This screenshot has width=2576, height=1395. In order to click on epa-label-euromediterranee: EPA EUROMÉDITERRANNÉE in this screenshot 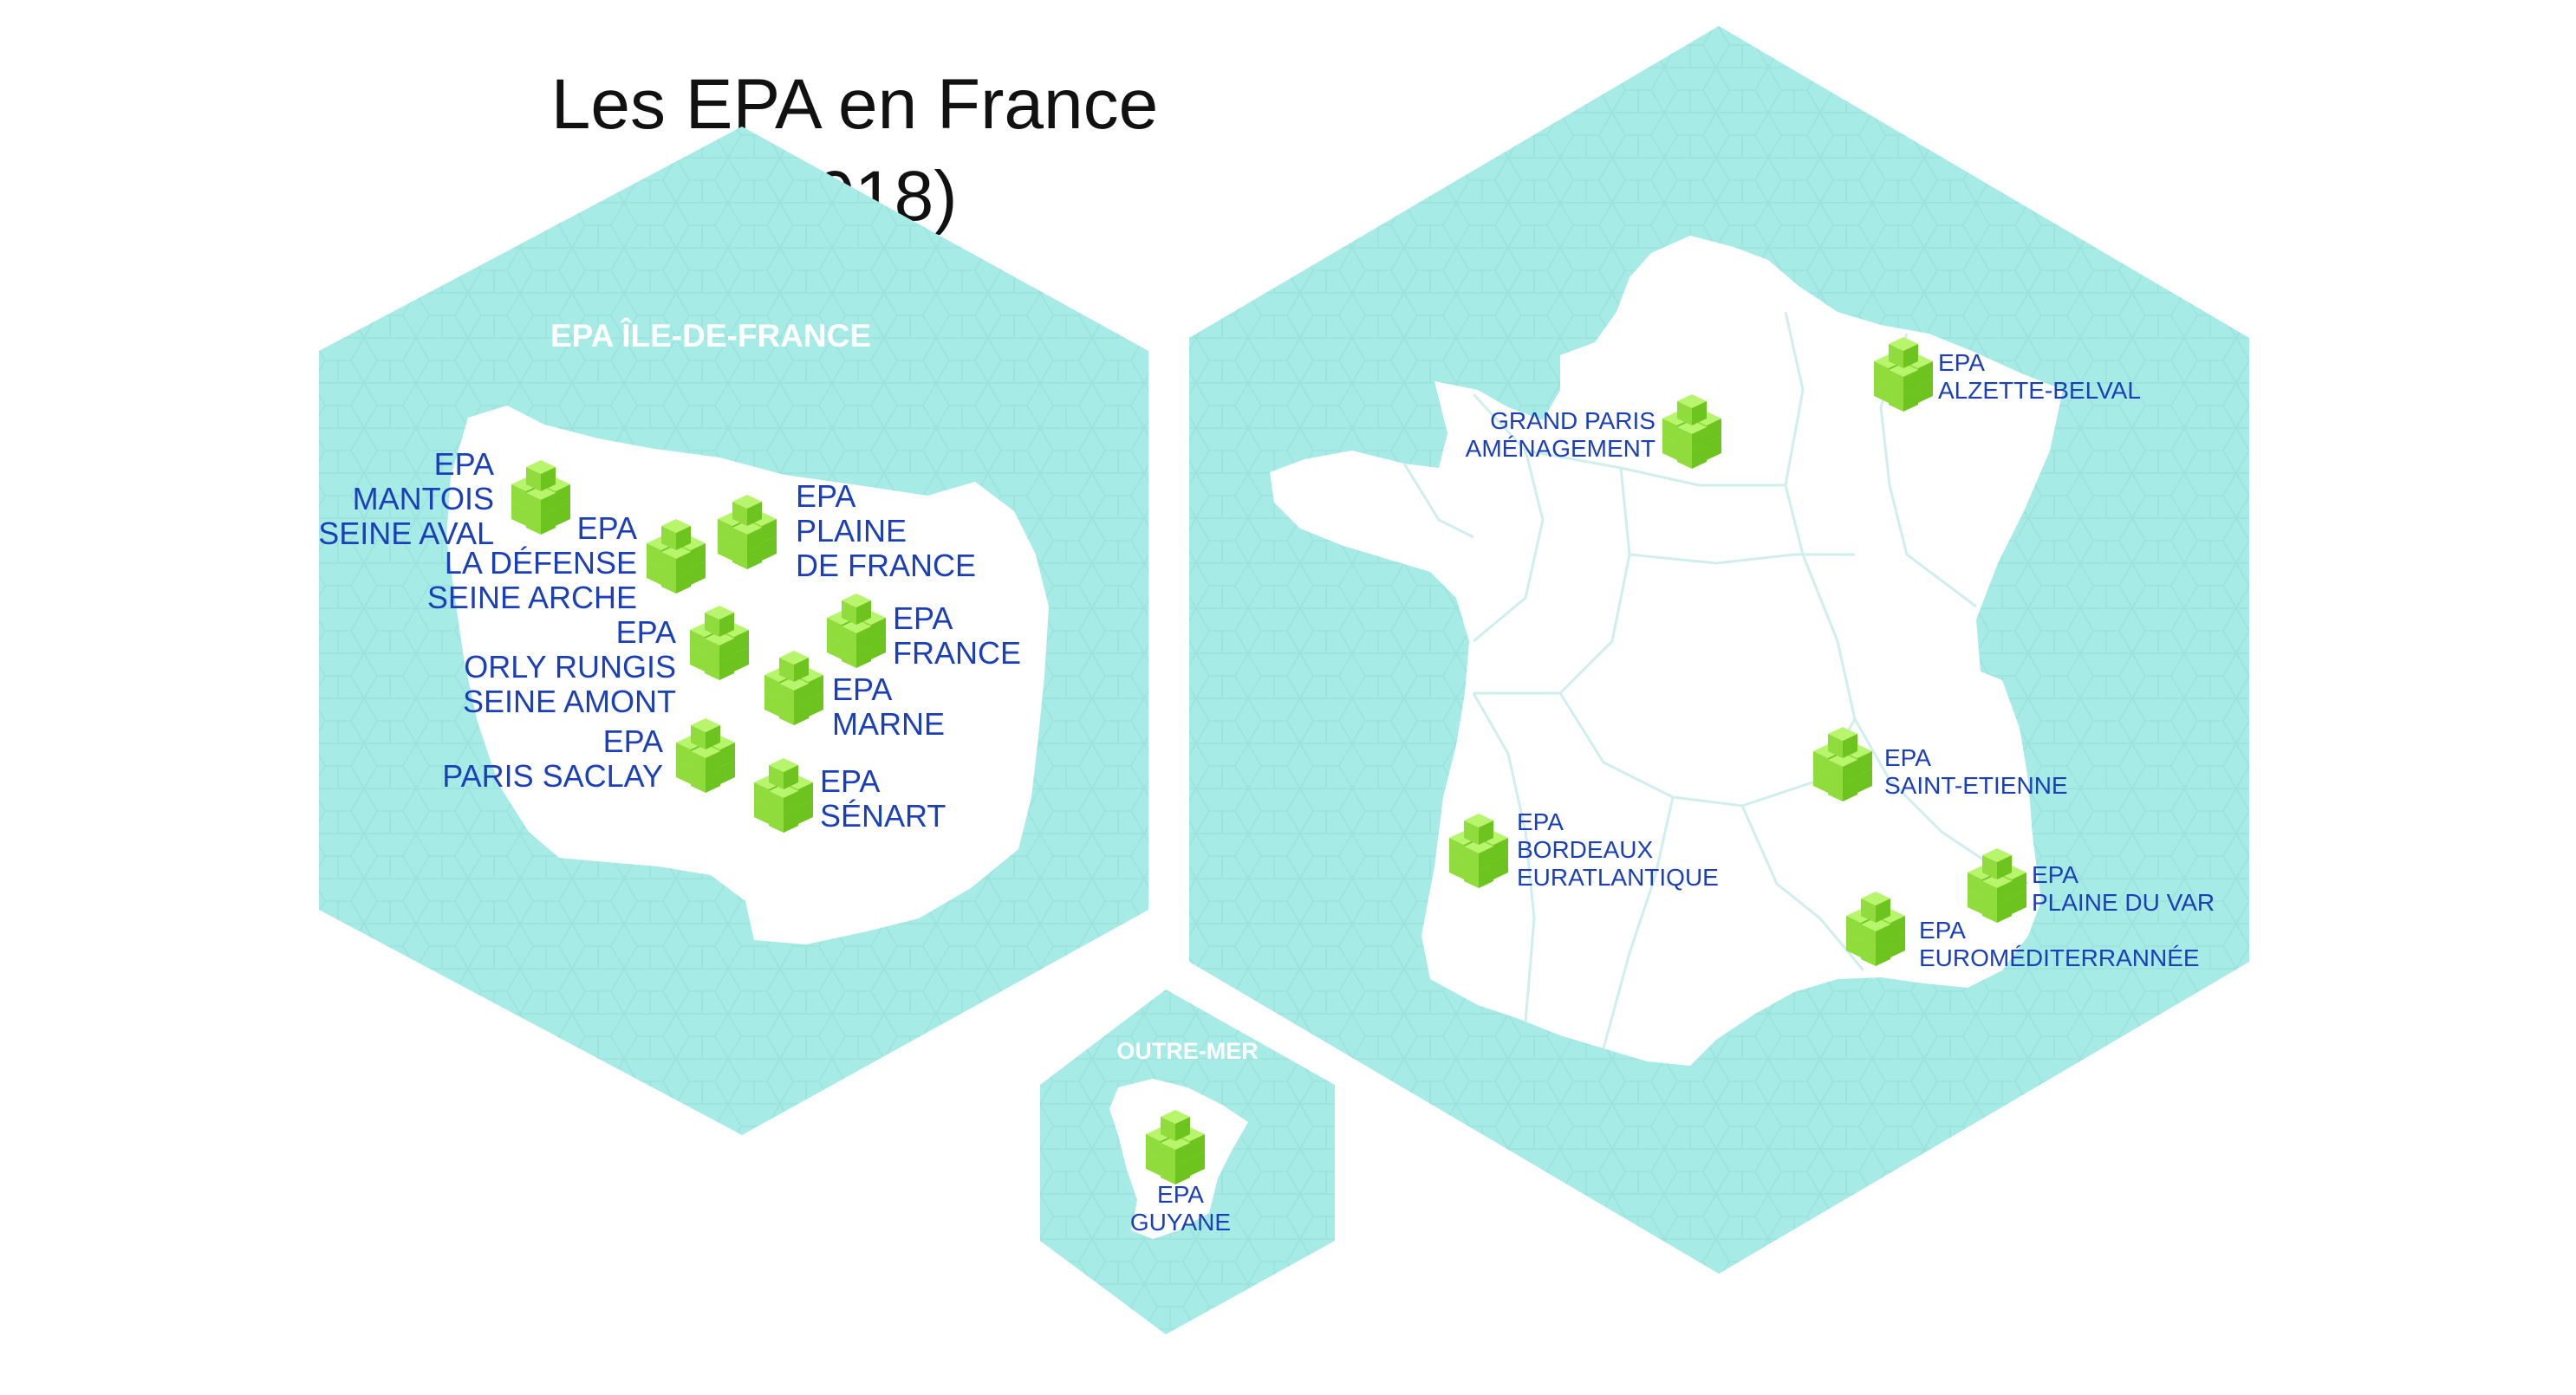, I will do `click(2059, 944)`.